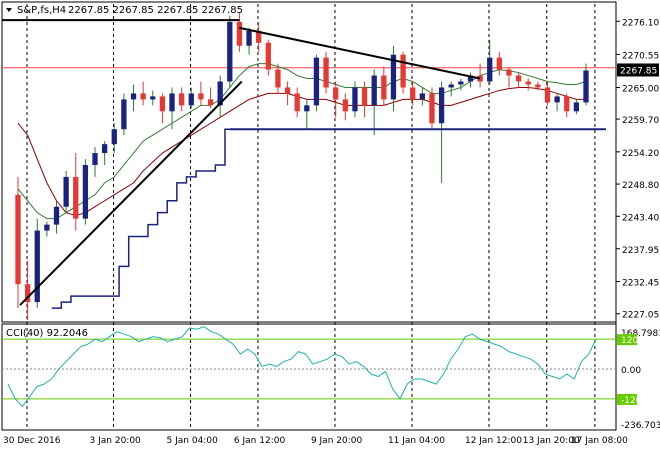 This screenshot has width=660, height=454. What do you see at coordinates (47, 333) in the screenshot?
I see `cci-label: CCI(40) 92.2046` at bounding box center [47, 333].